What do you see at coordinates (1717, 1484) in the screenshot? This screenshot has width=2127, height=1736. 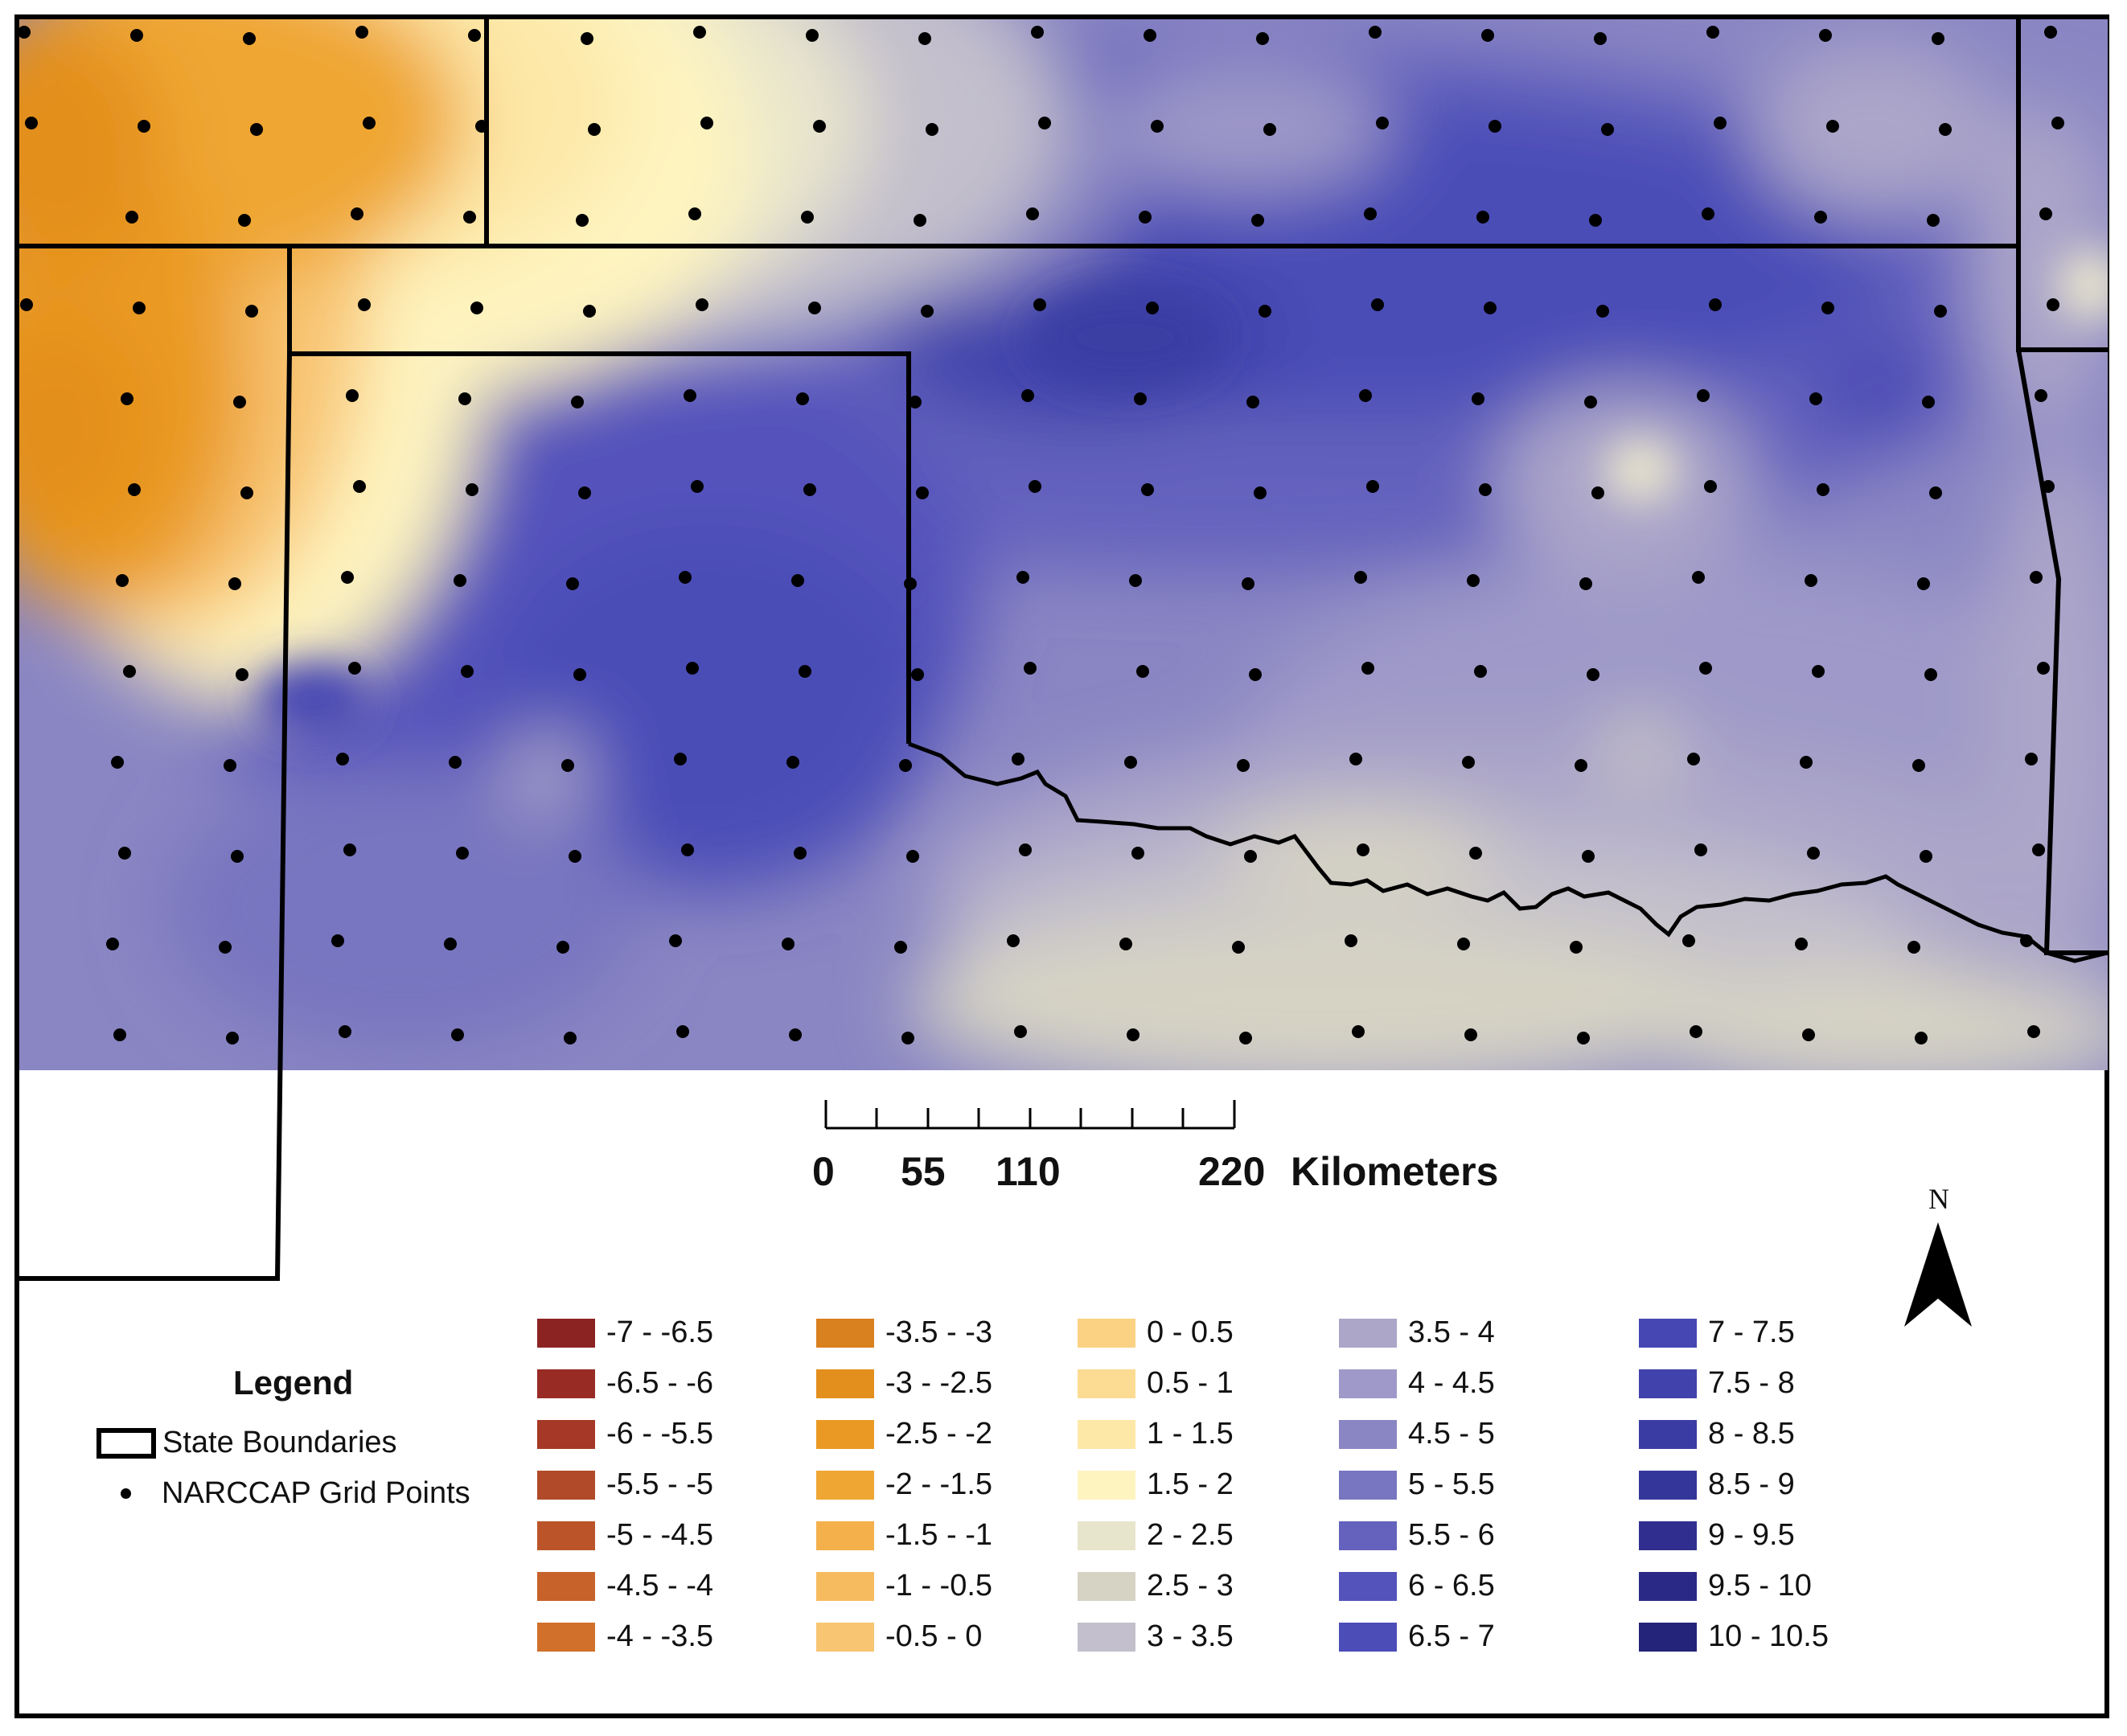 I see `legend-class-31: 8.5 - 9` at bounding box center [1717, 1484].